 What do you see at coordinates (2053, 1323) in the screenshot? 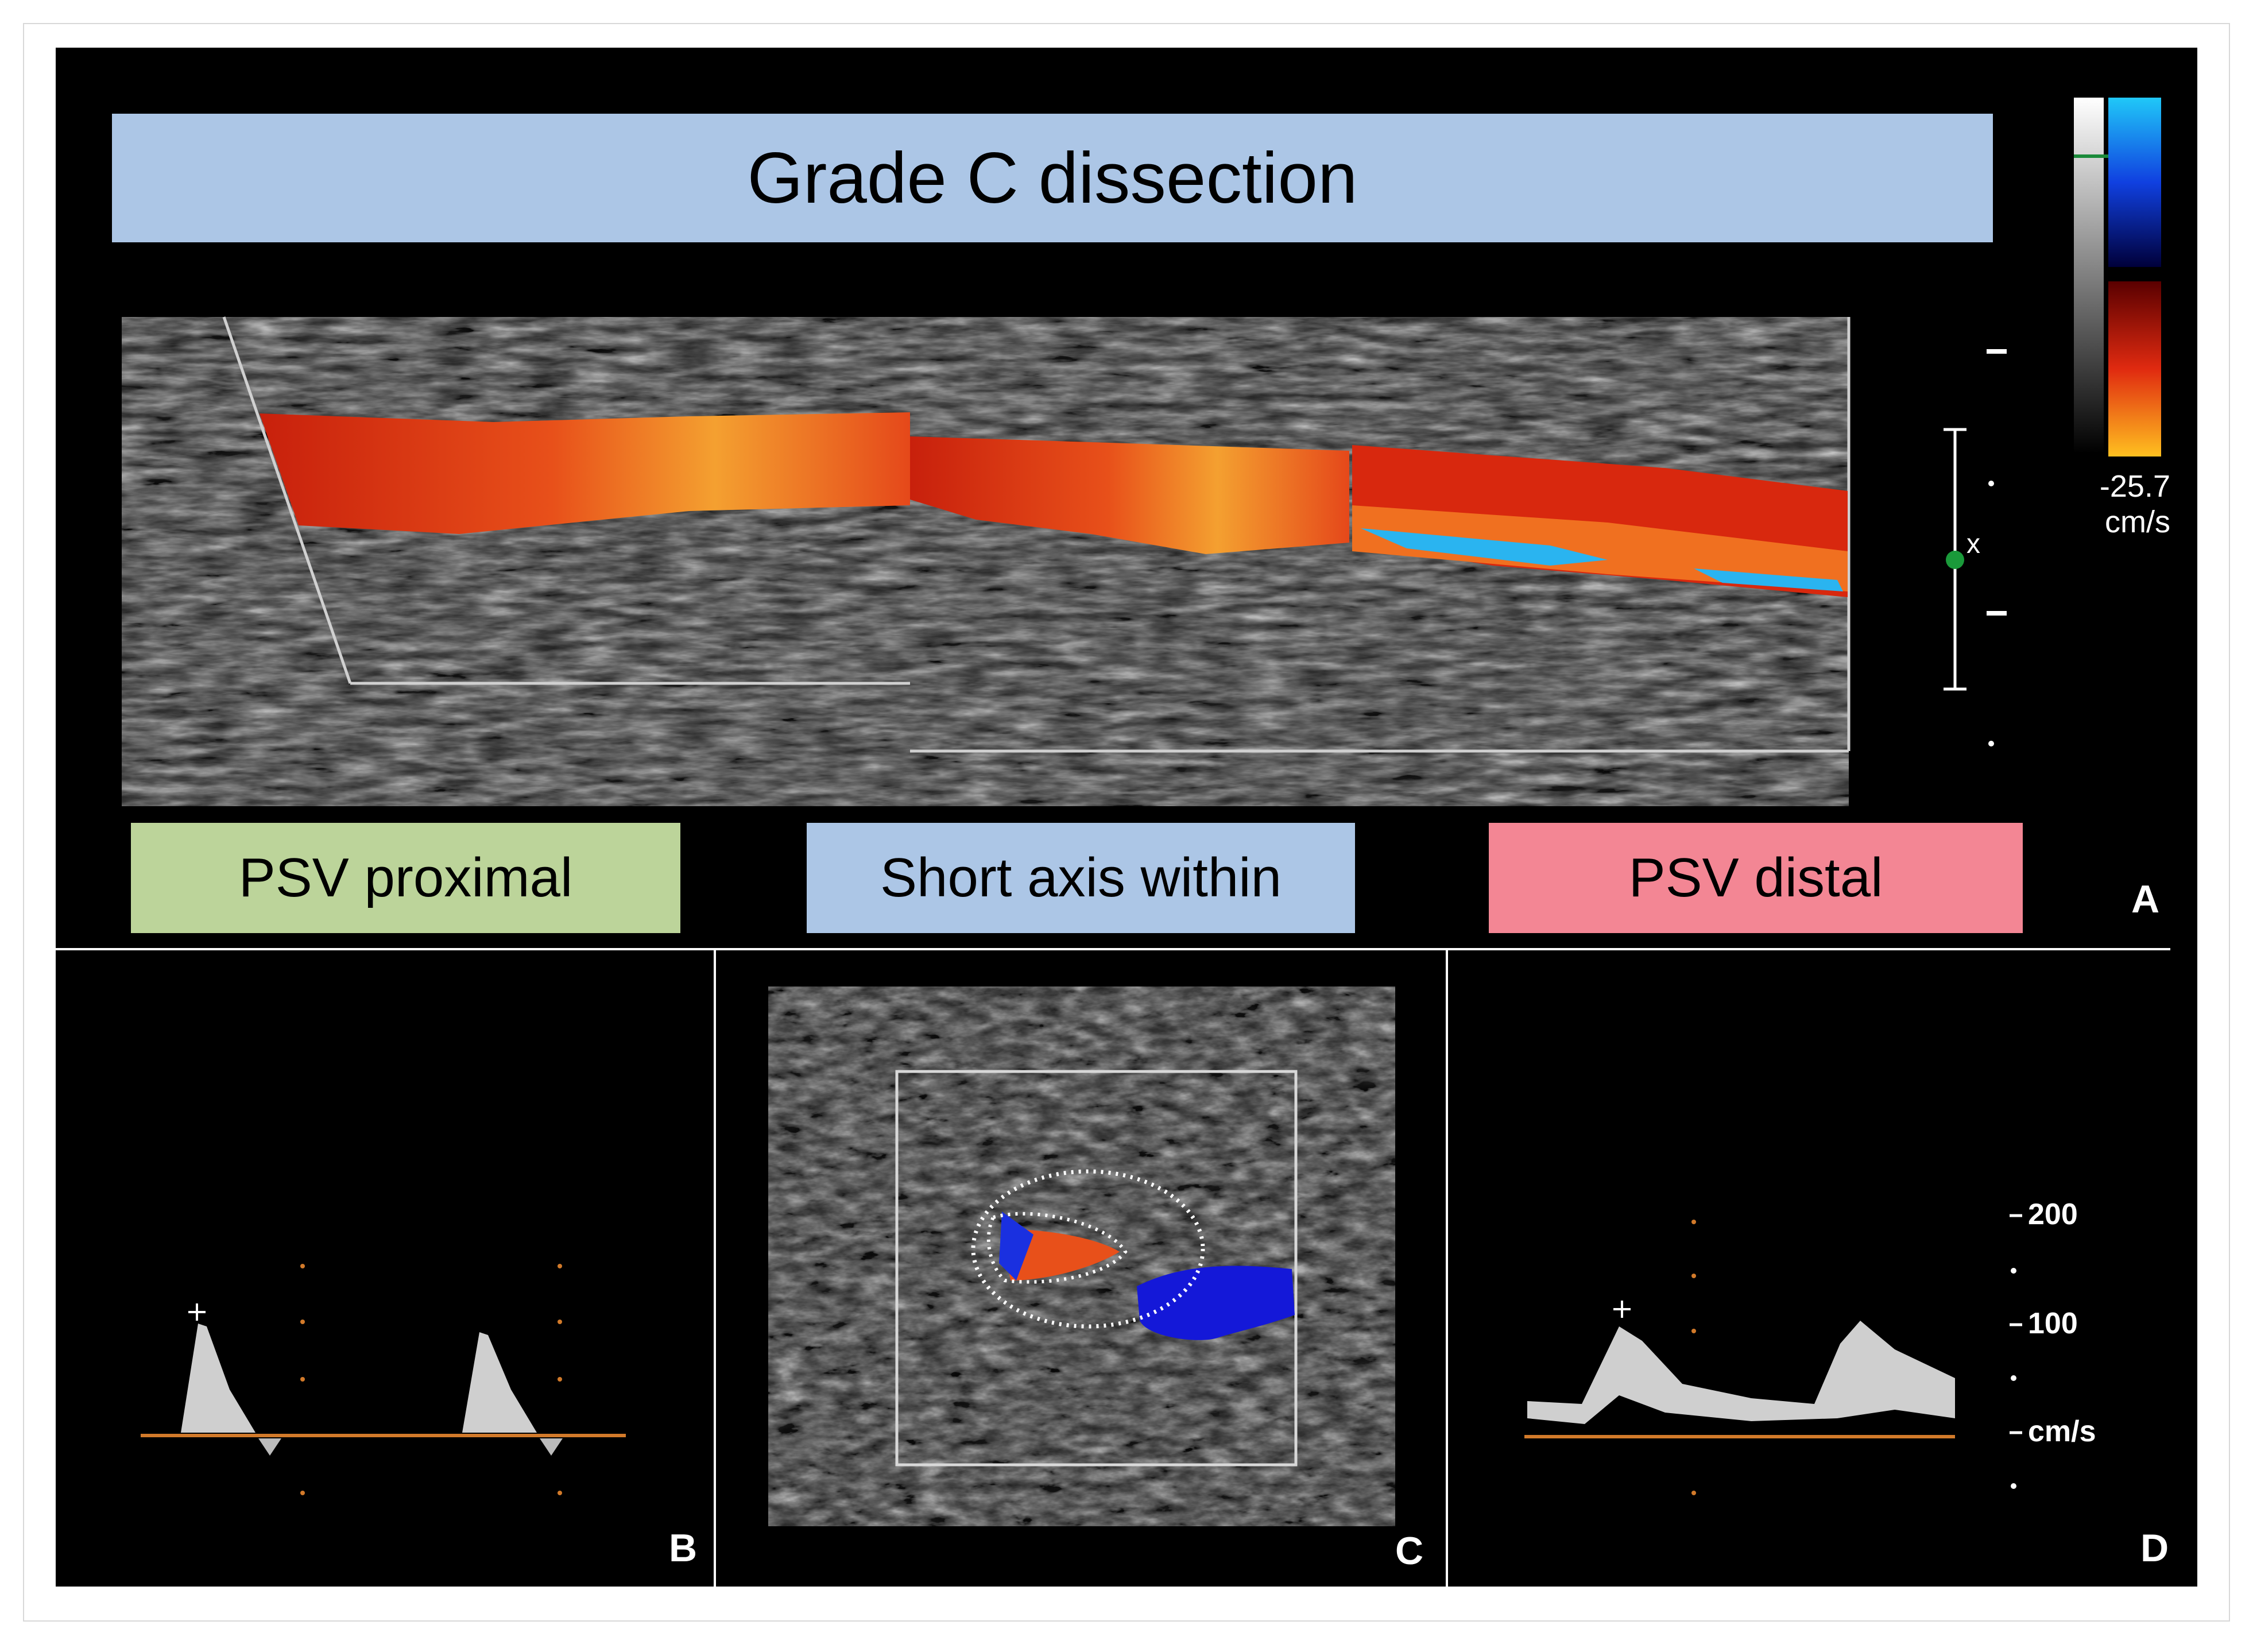
I see `scale-label-100: 100` at bounding box center [2053, 1323].